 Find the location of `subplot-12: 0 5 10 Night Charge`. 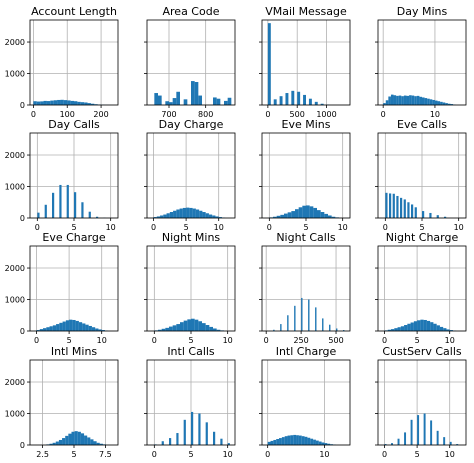

subplot-12: 0 5 10 Night Charge is located at coordinates (421, 288).